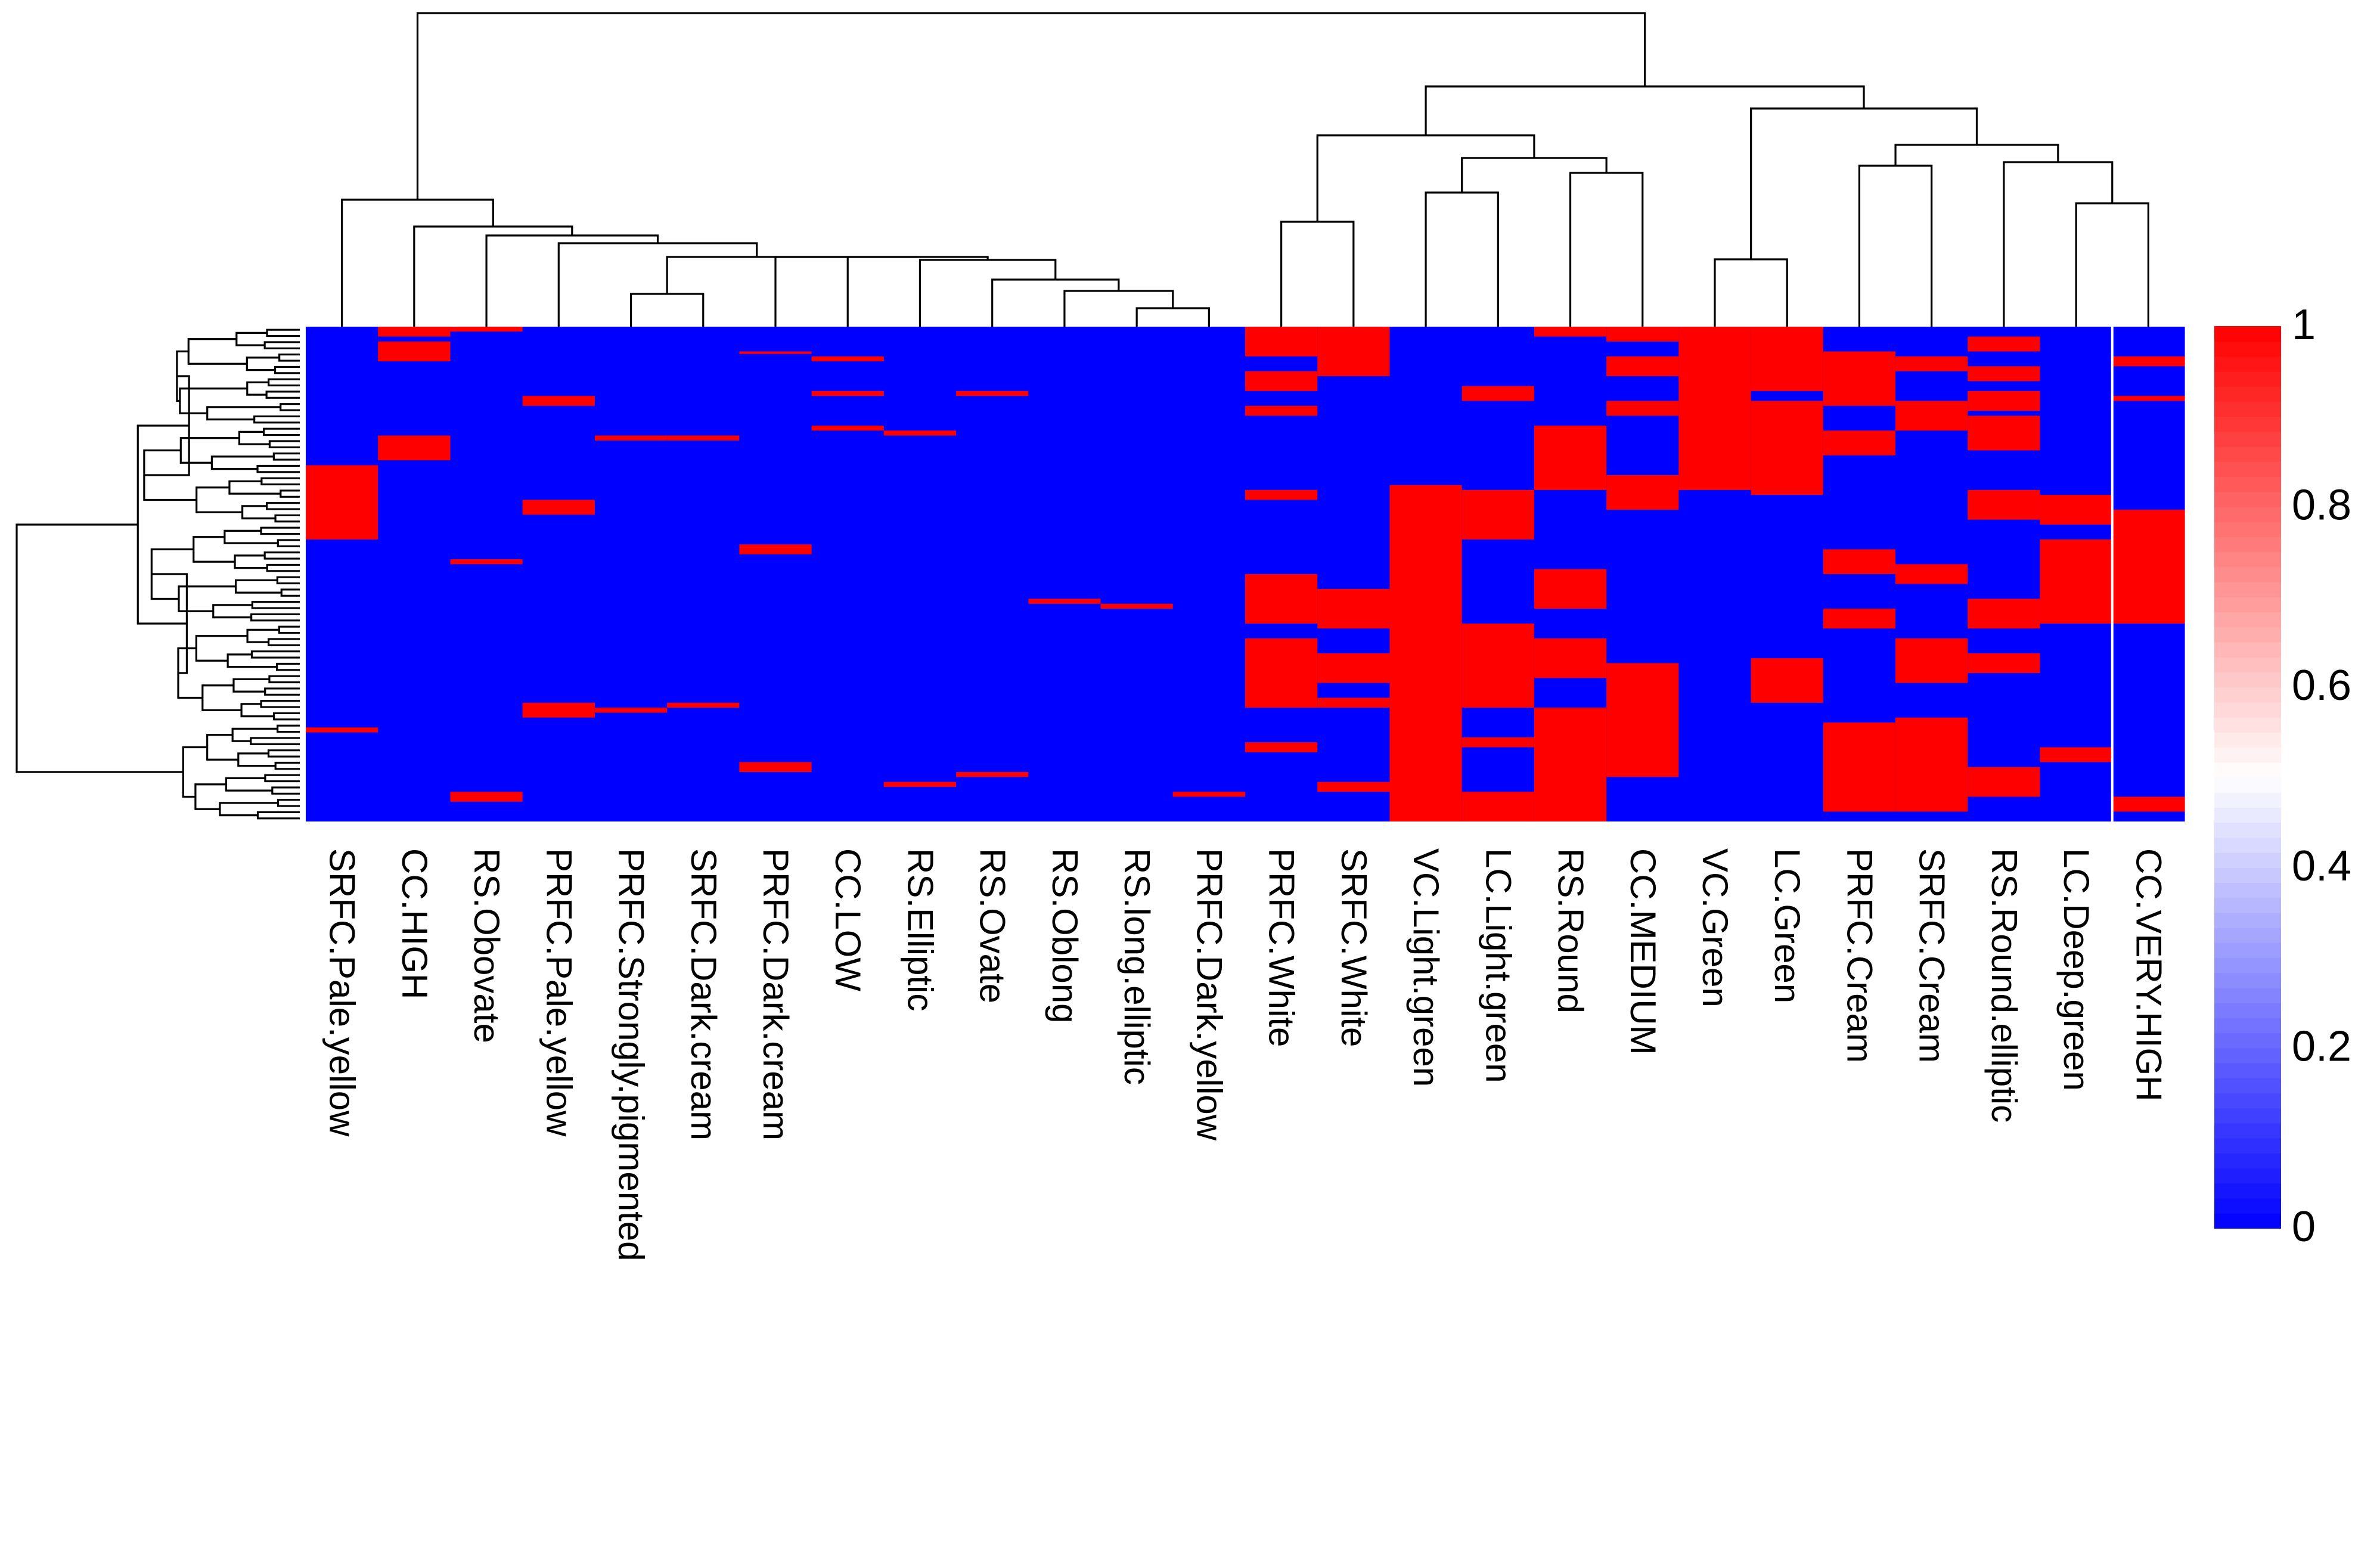  What do you see at coordinates (1859, 561) in the screenshot?
I see `heatmap-cell-PRFC.Cream` at bounding box center [1859, 561].